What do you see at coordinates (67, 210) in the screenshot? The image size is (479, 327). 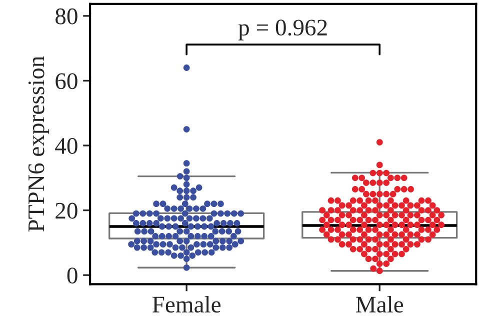 I see `y-tick-label: 20` at bounding box center [67, 210].